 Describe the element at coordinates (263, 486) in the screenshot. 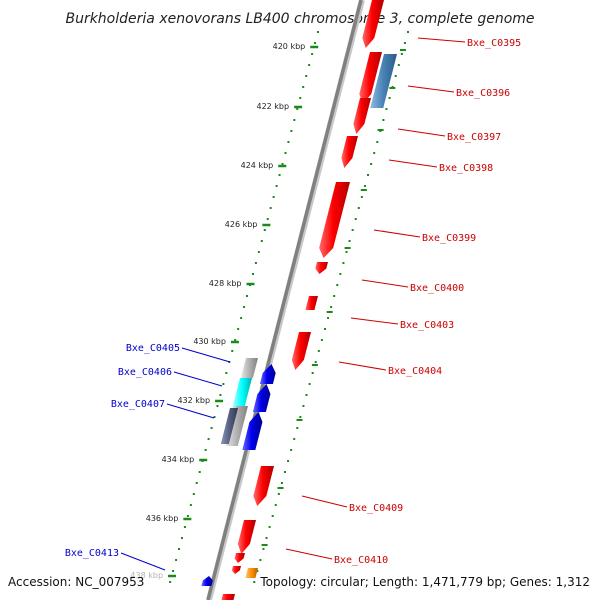

I see `gene-bxe-c0409` at that location.